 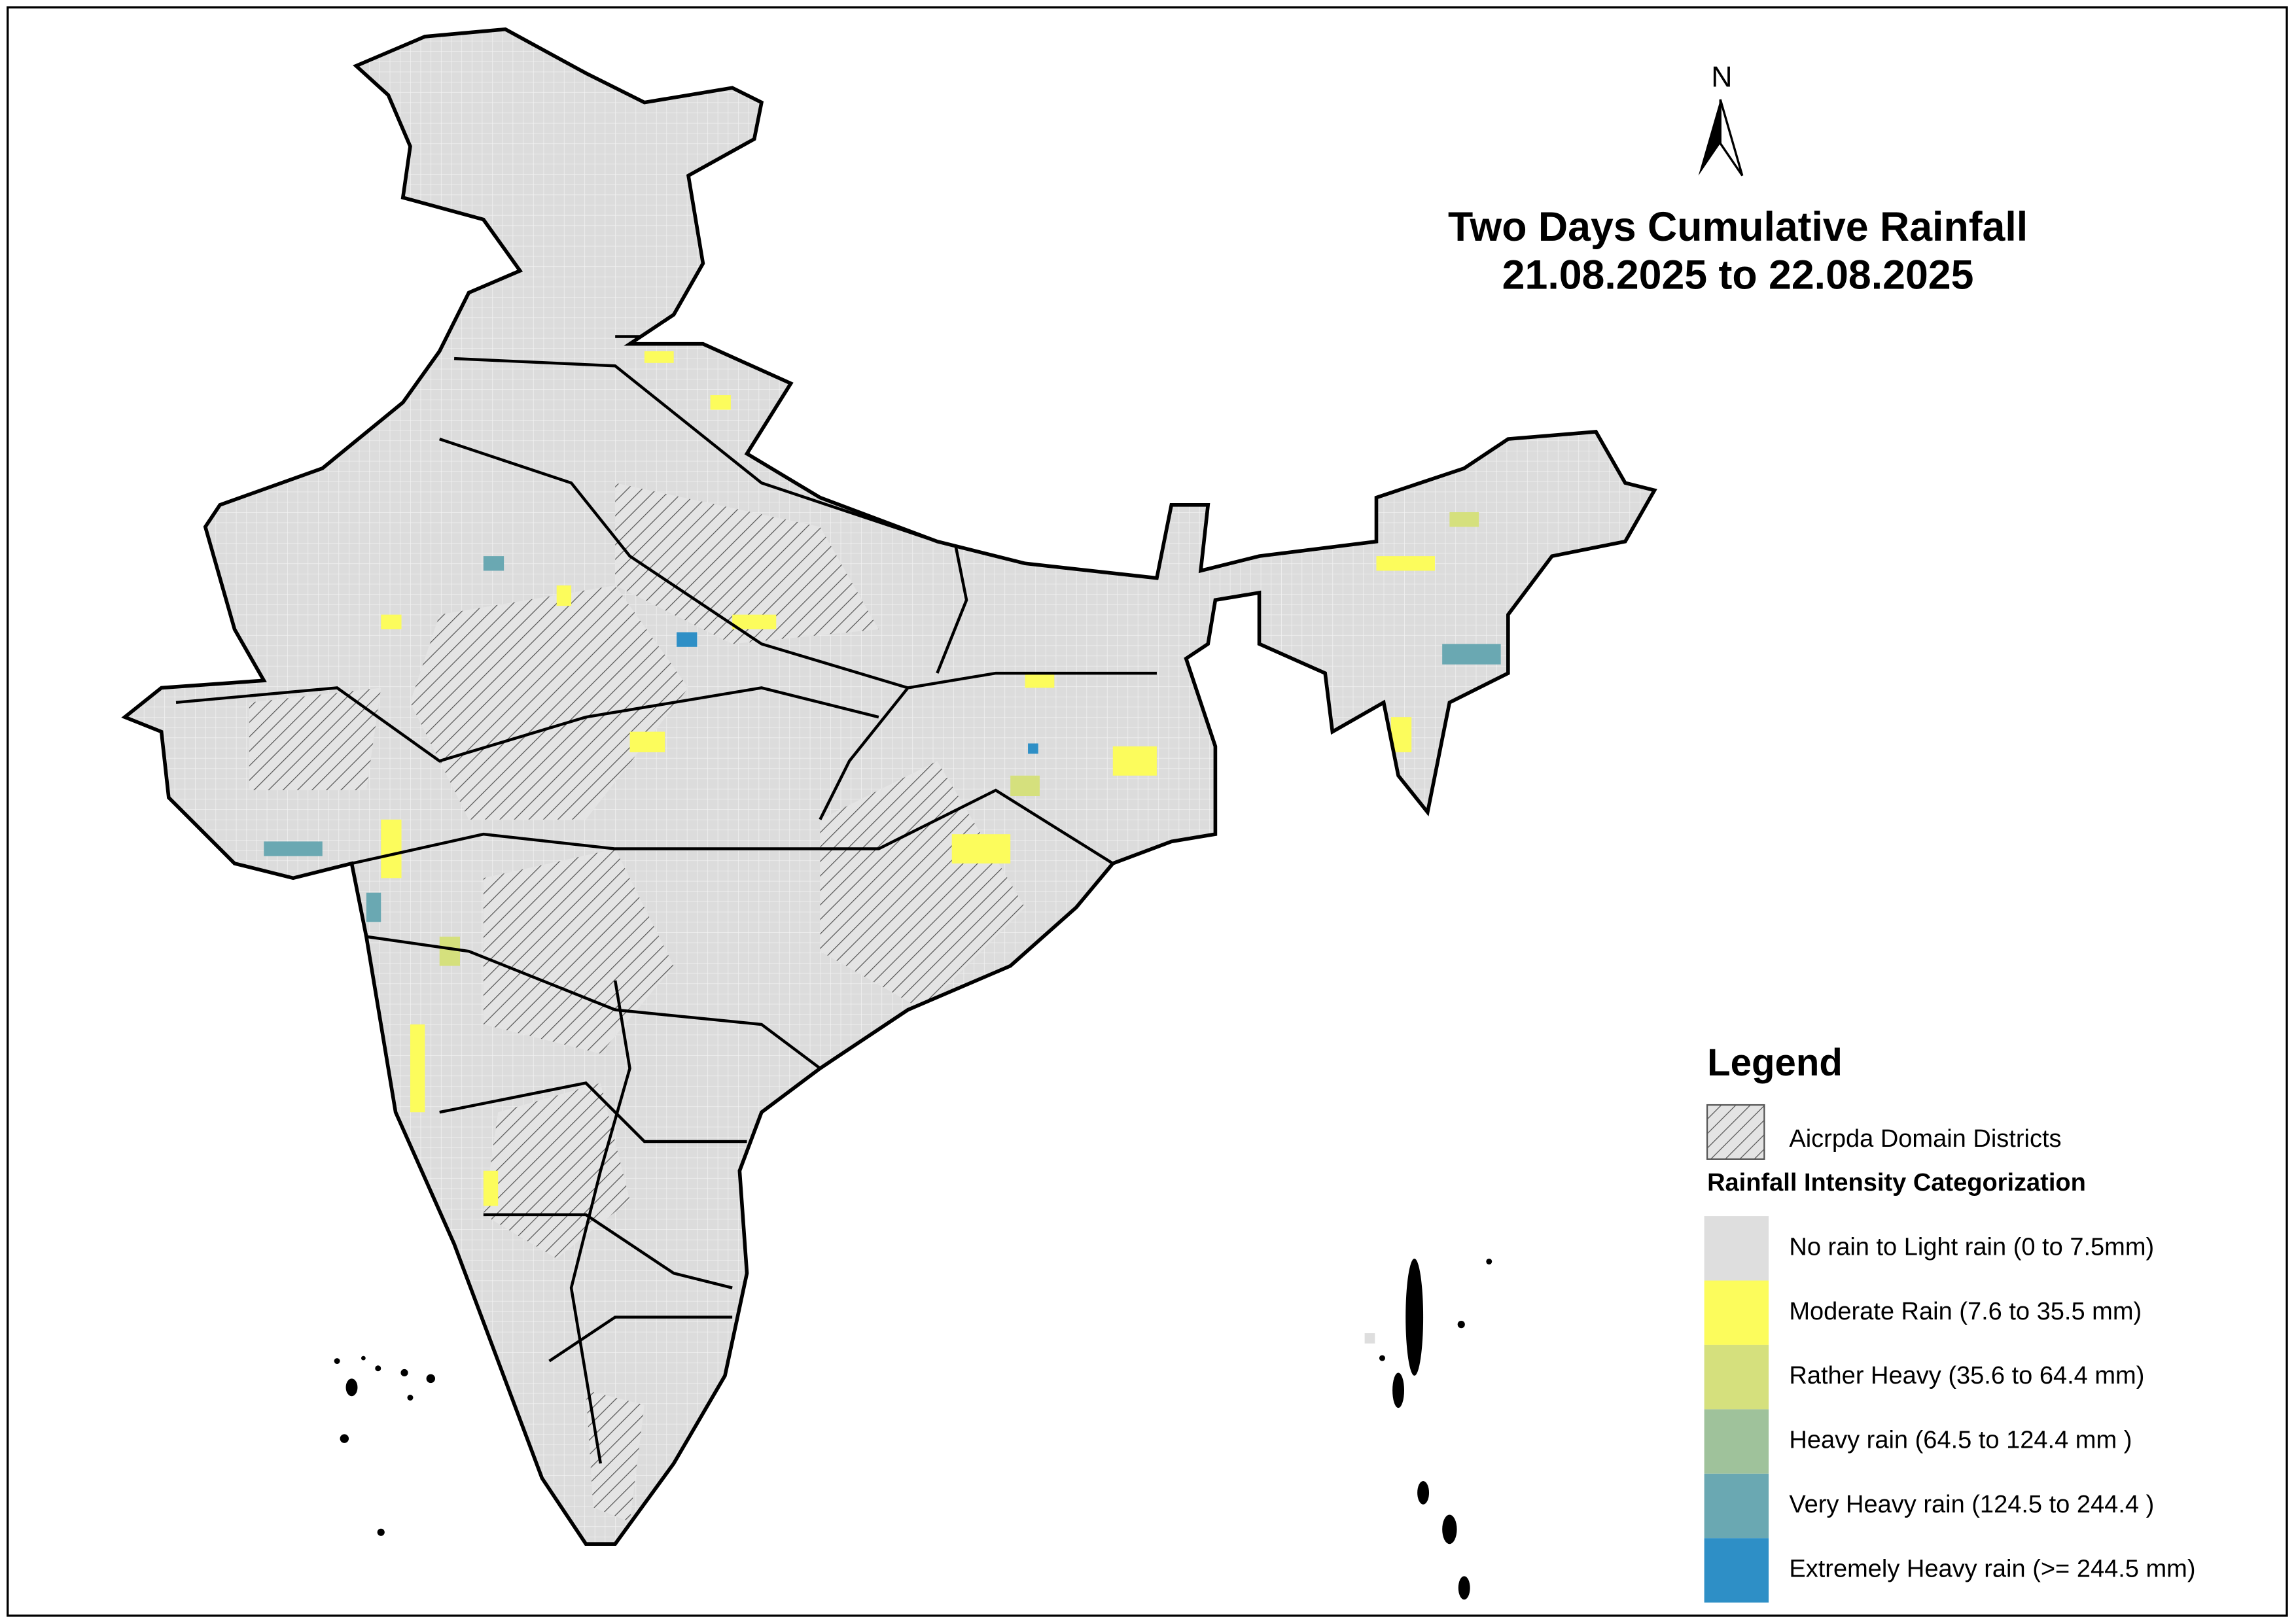 What do you see at coordinates (1971, 1247) in the screenshot?
I see `legend-label: No rain to Light rain (0 to 7.5mm)` at bounding box center [1971, 1247].